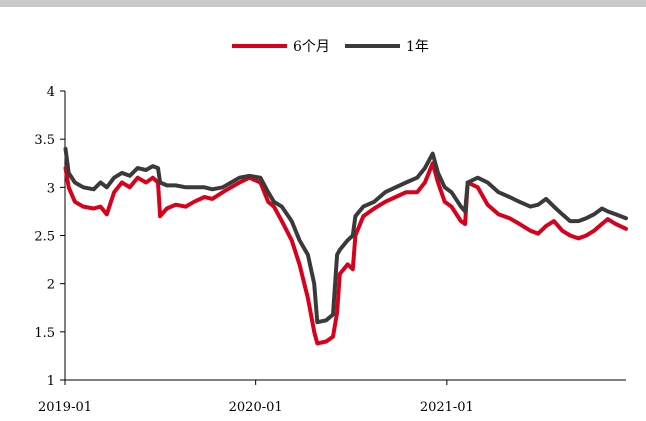 The image size is (646, 421). I want to click on legend: 6个月 1年, so click(330, 47).